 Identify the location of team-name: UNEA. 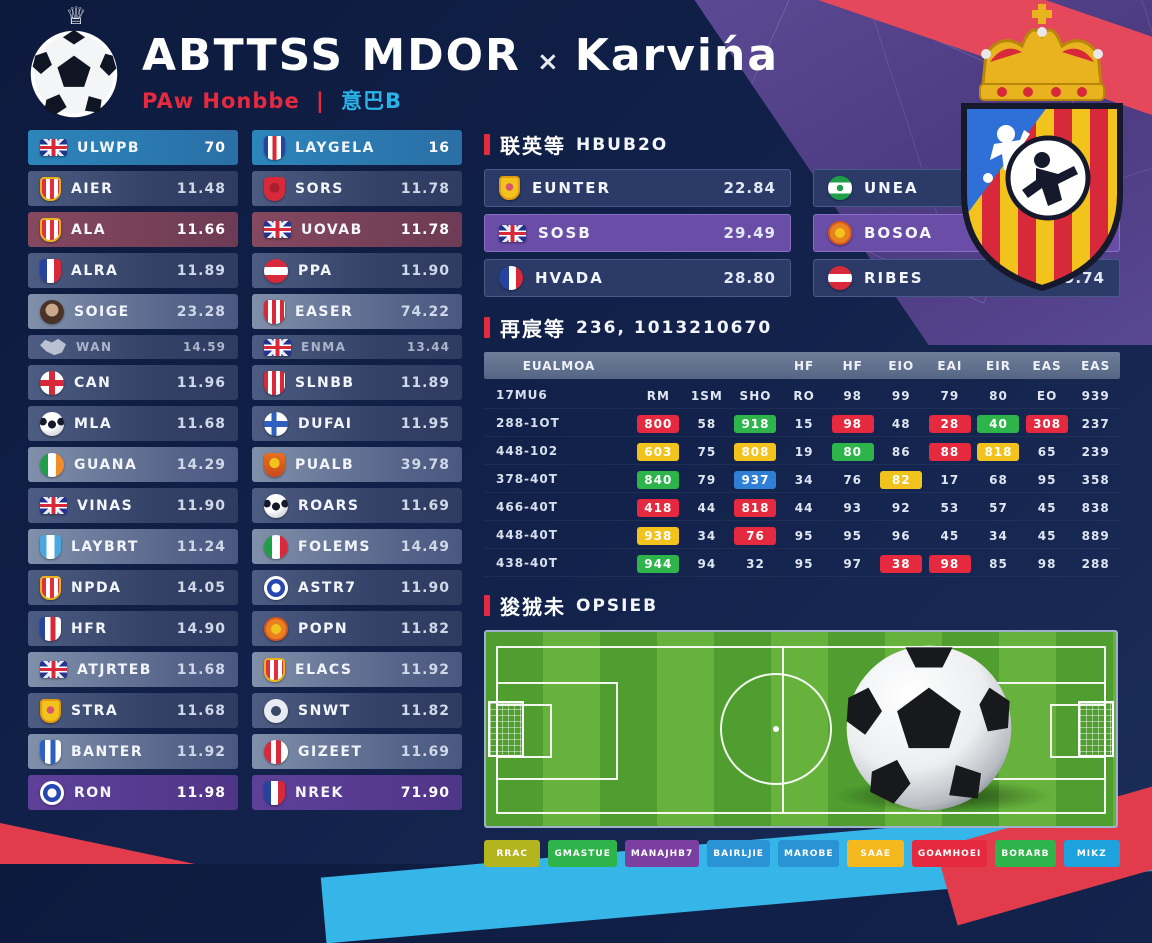
(891, 188).